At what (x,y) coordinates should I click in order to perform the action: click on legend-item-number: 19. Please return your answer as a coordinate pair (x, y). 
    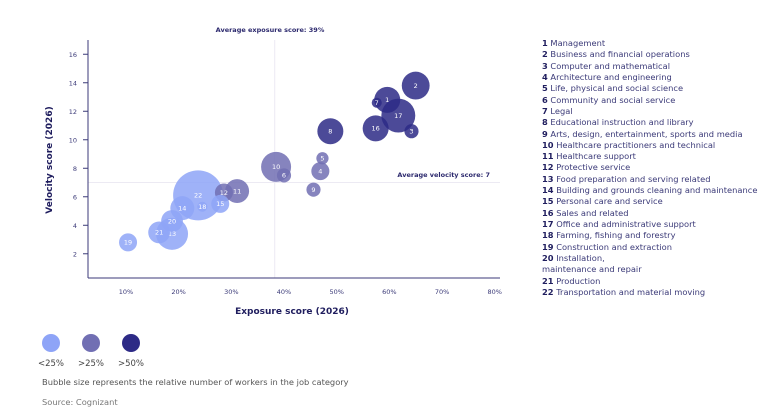
    Looking at the image, I should click on (548, 246).